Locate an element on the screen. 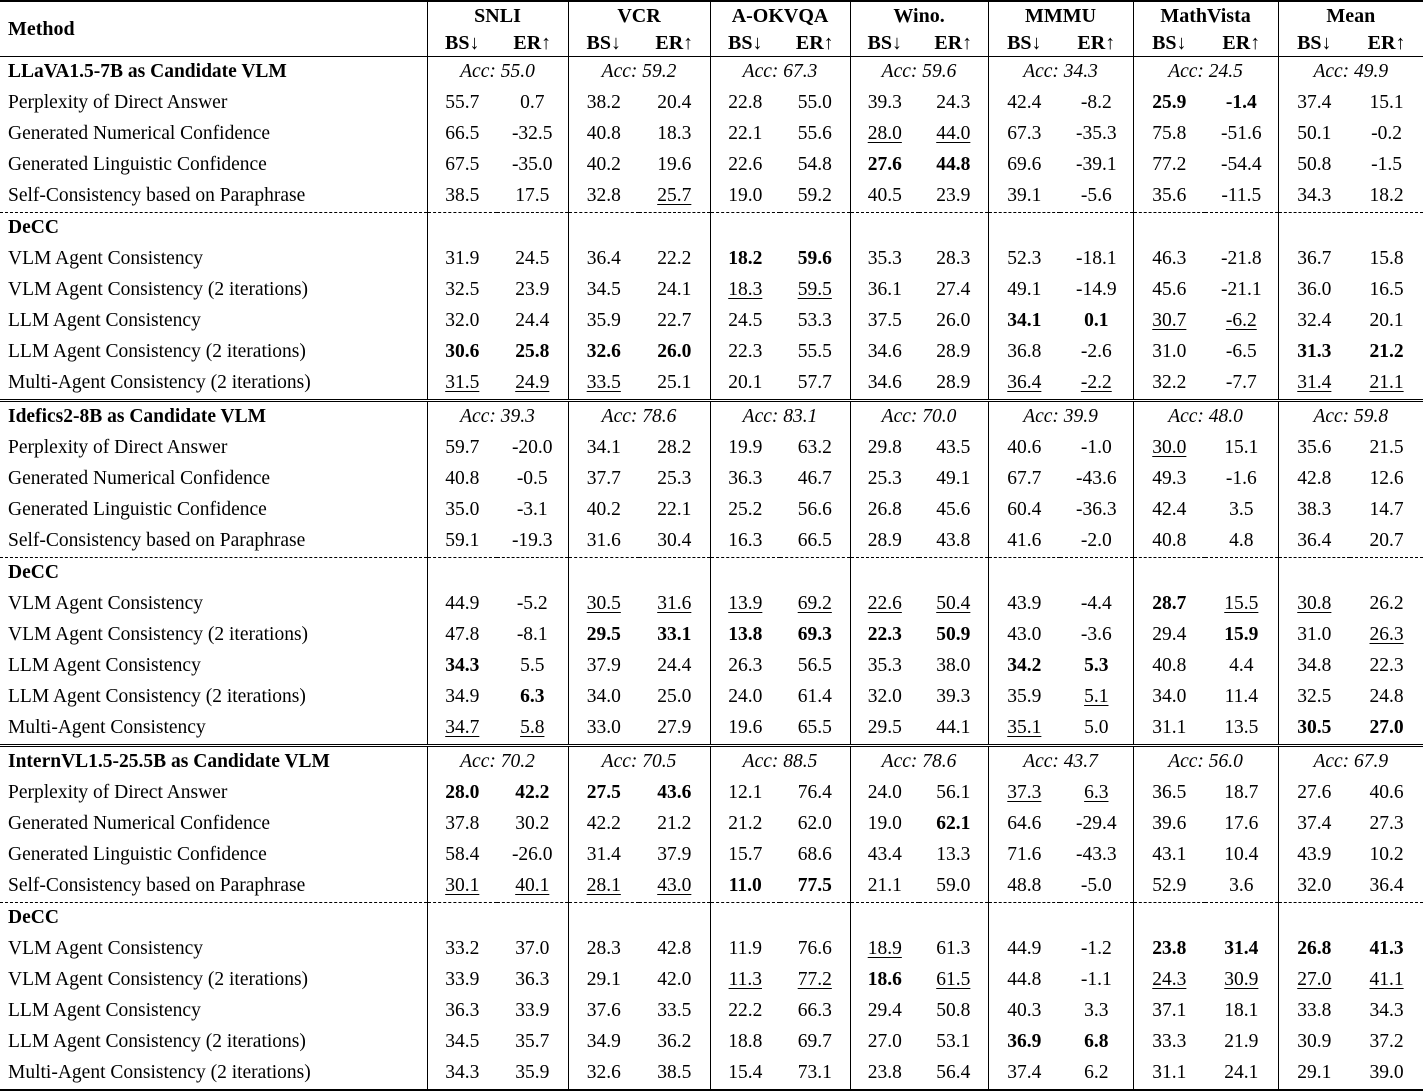 The width and height of the screenshot is (1423, 1091). value-cell: 6.3 is located at coordinates (1096, 793).